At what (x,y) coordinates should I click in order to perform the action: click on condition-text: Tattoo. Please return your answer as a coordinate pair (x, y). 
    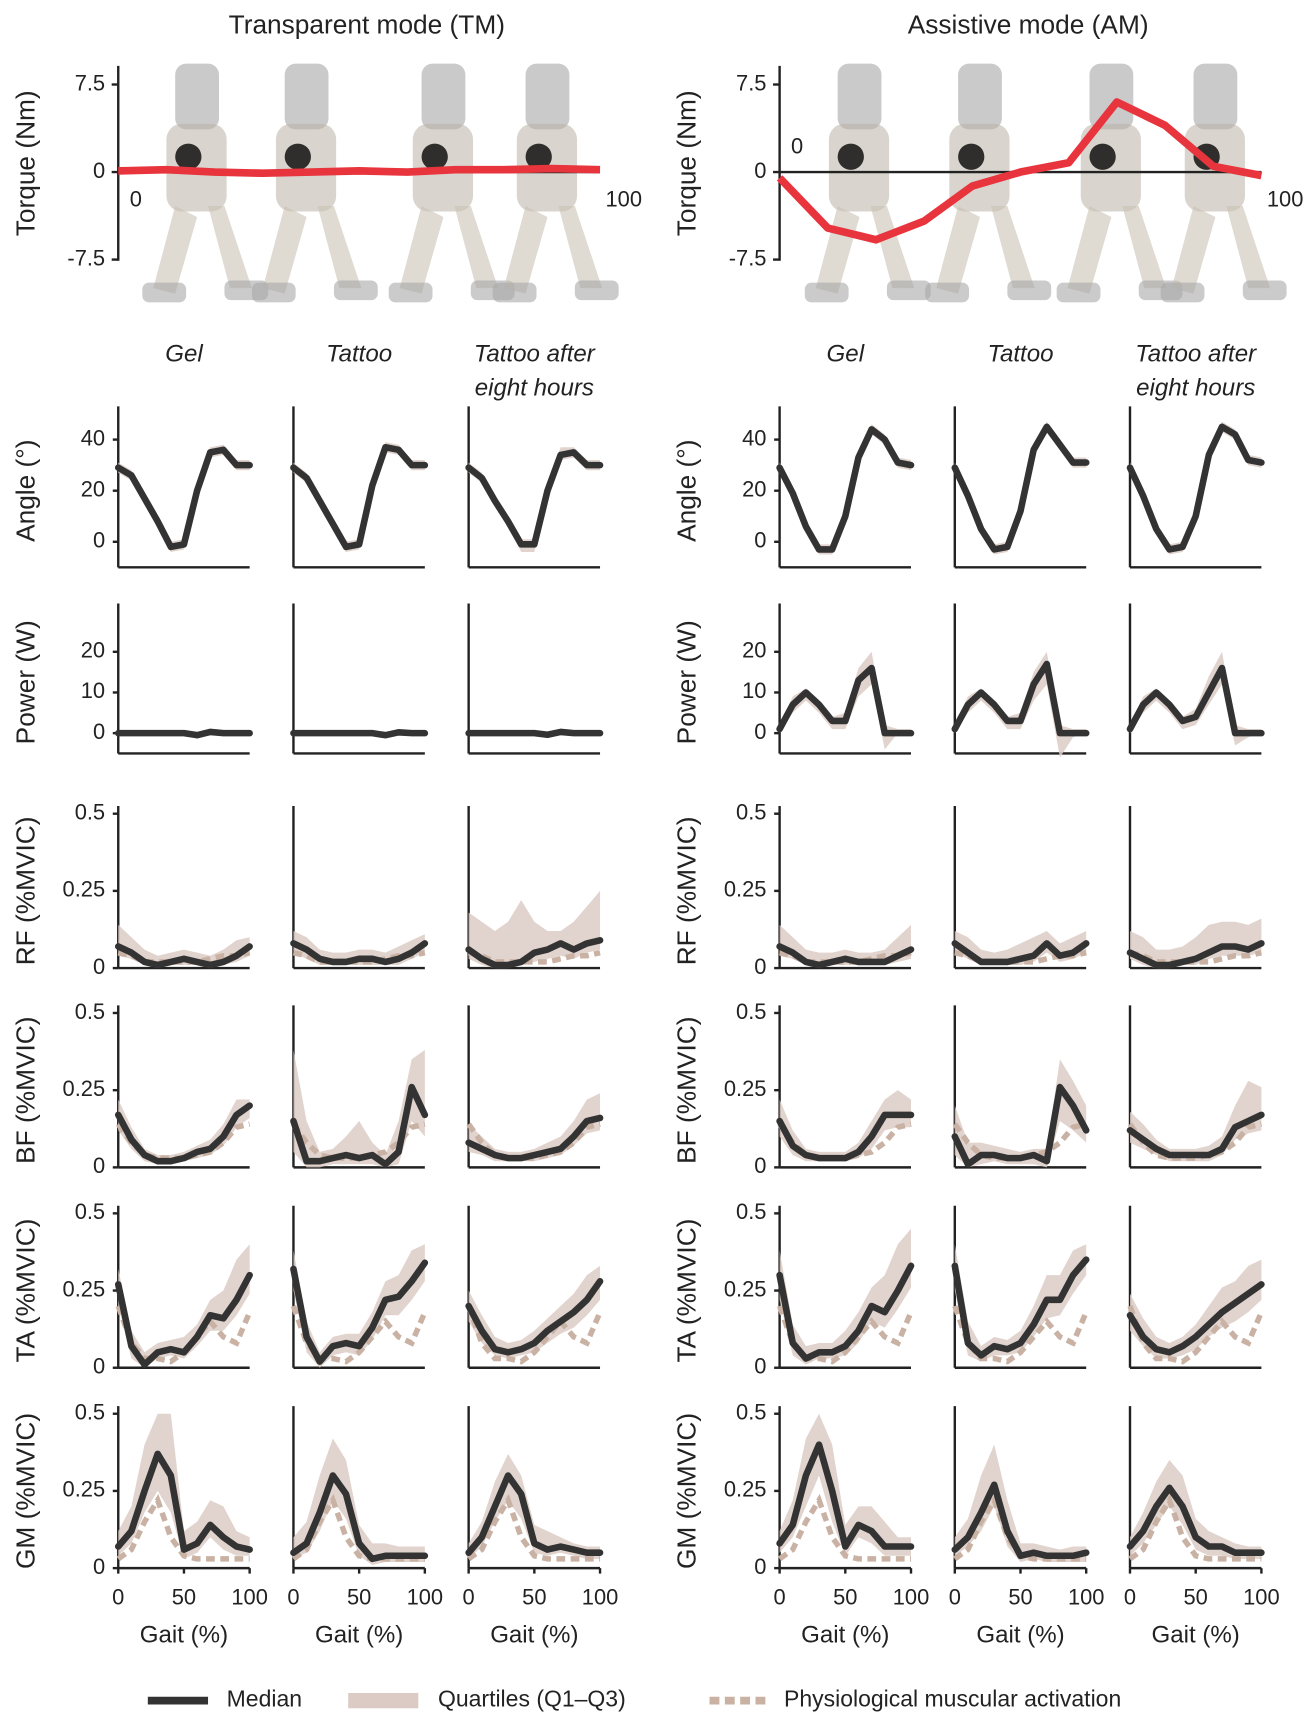
    Looking at the image, I should click on (1020, 353).